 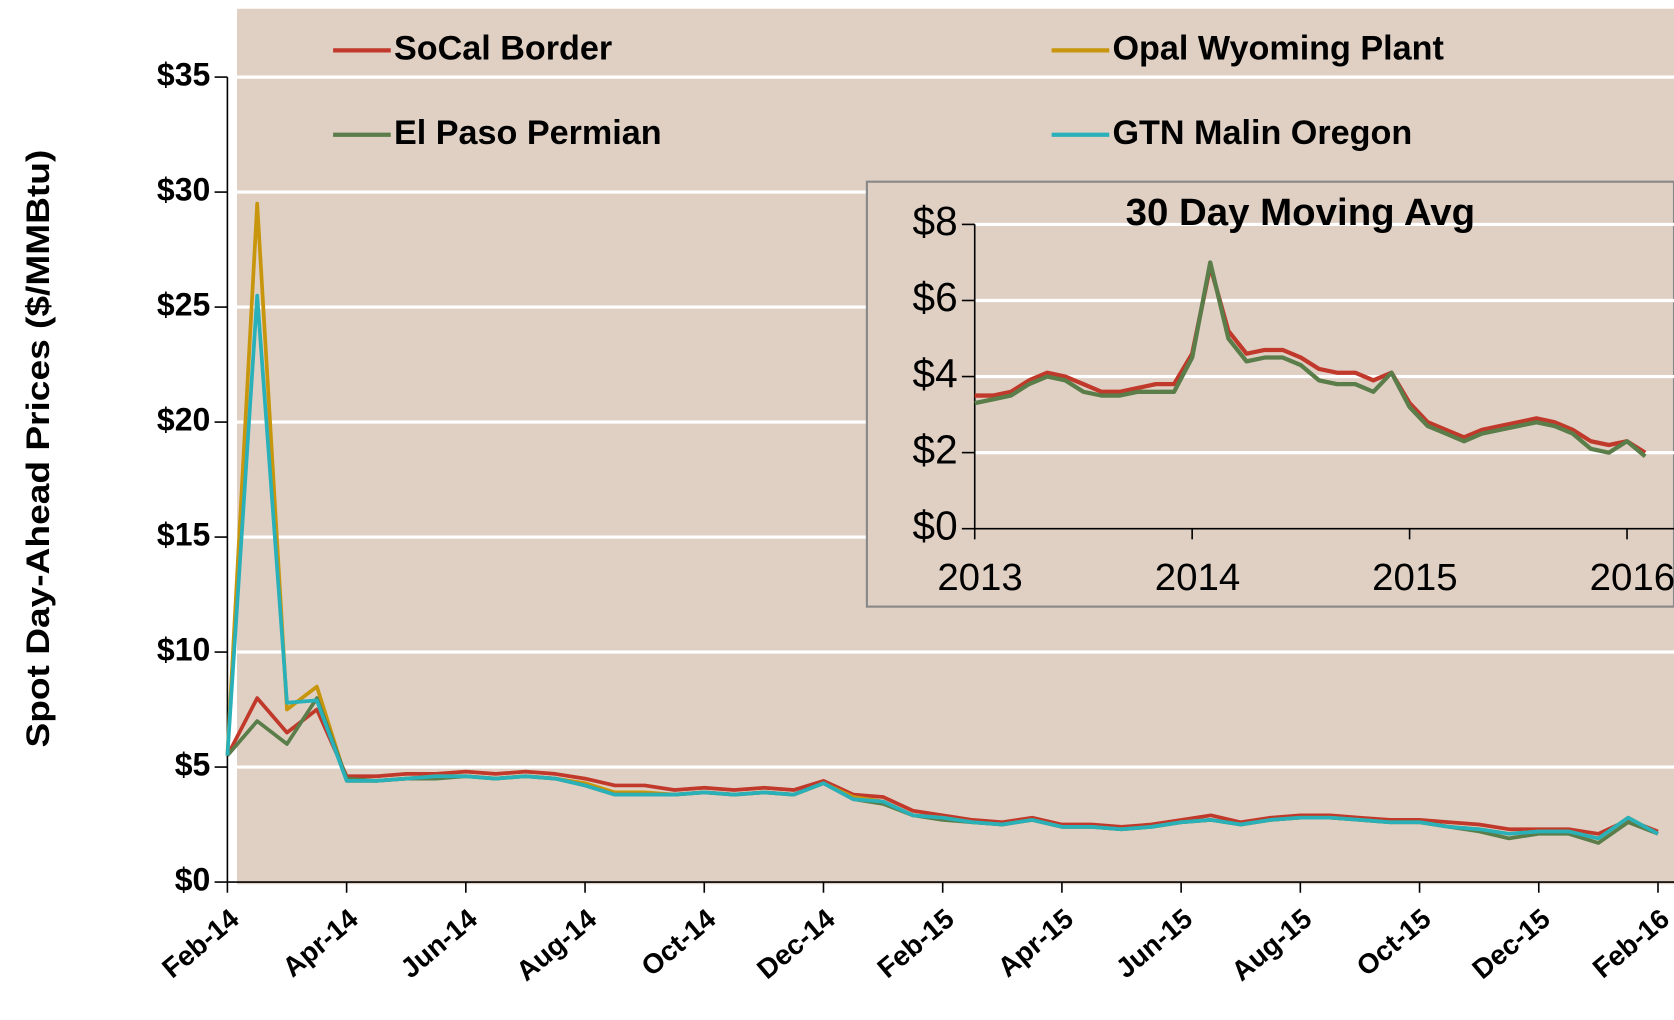 I want to click on x-tick-label: Dec-14, so click(x=796, y=943).